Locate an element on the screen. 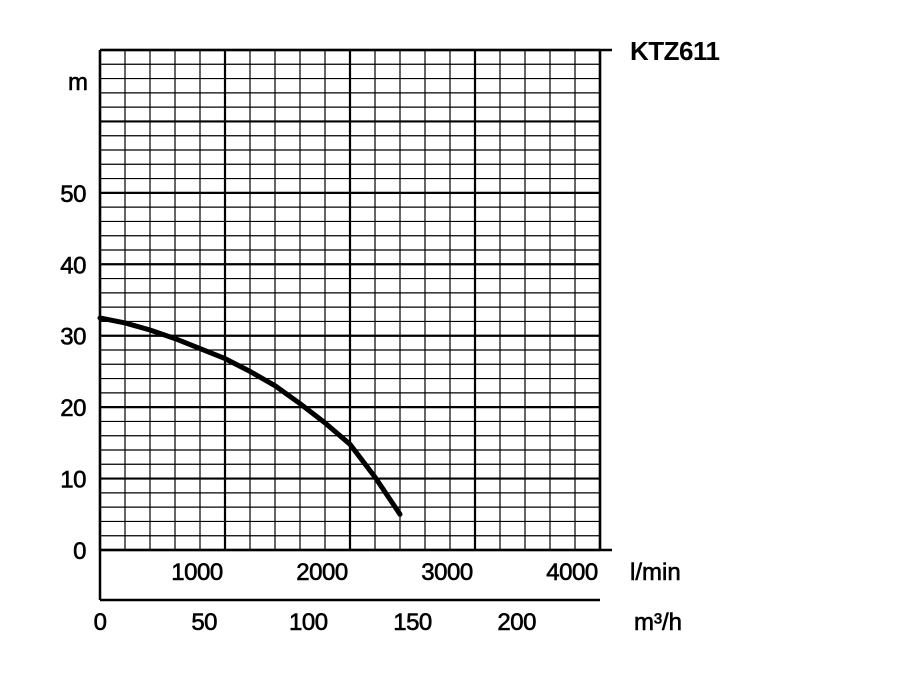  x-tick-label-secondary: 200 is located at coordinates (516, 622).